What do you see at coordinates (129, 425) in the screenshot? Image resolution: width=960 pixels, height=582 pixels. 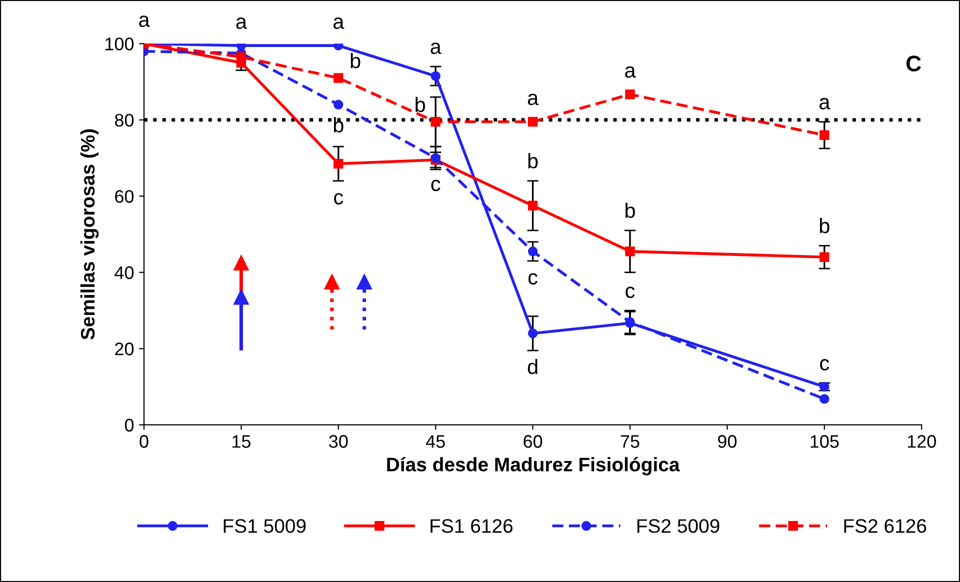 I see `y-tick-label: 0` at bounding box center [129, 425].